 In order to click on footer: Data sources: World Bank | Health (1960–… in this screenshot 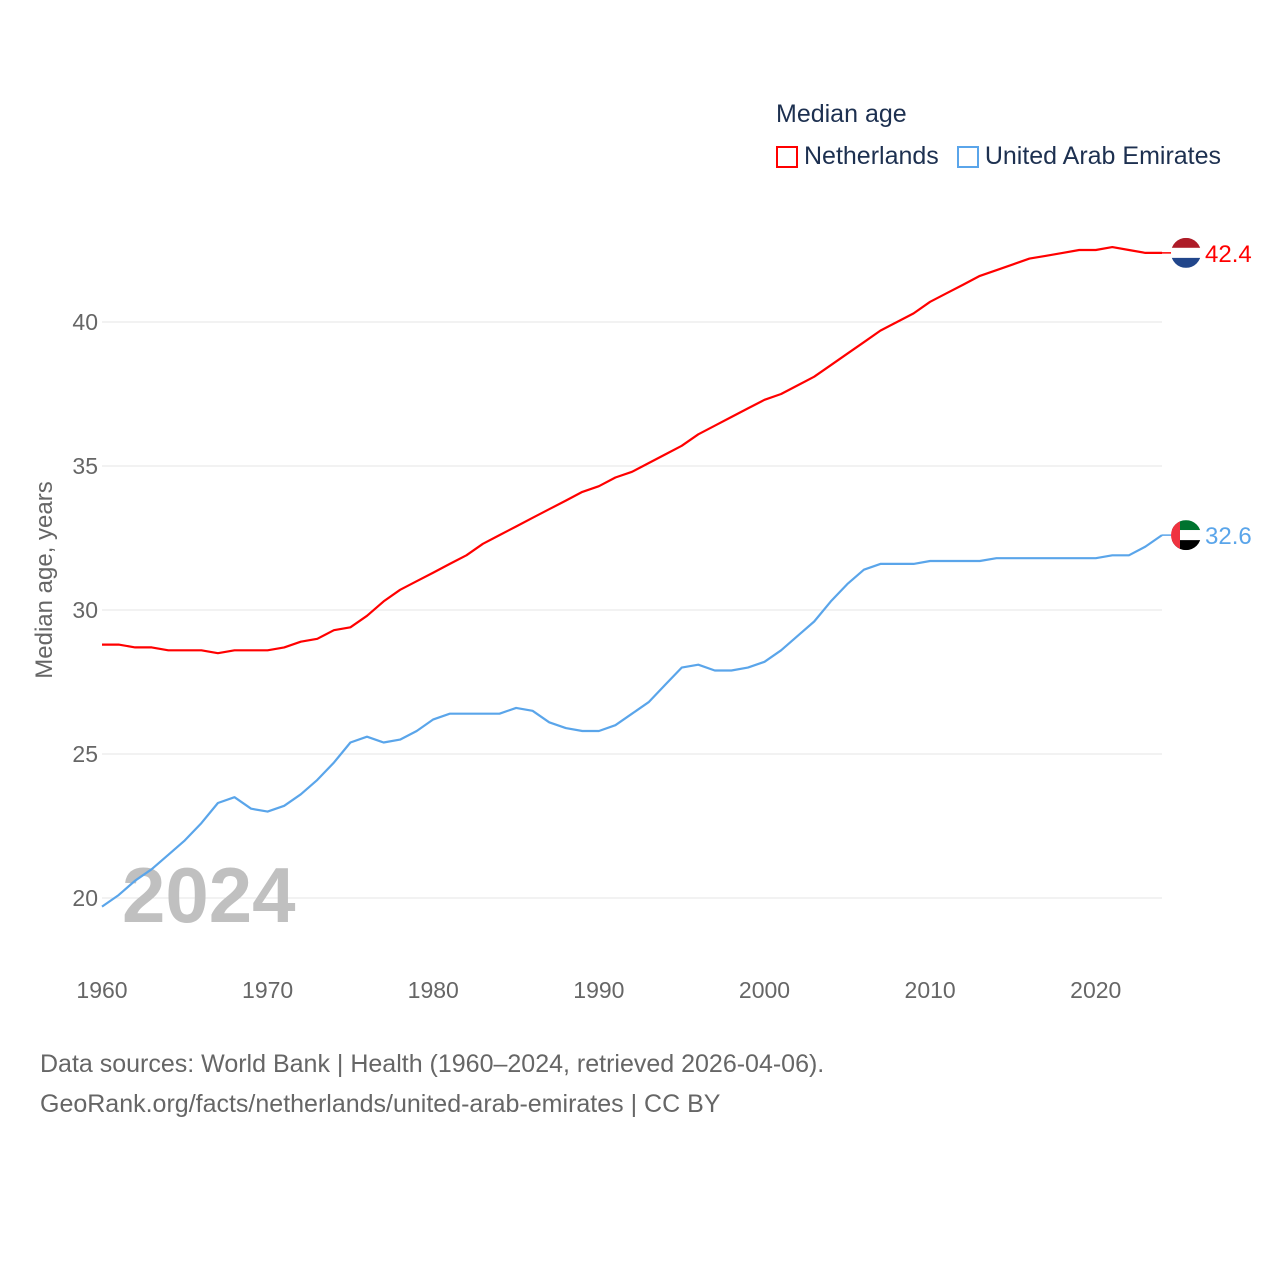, I will do `click(432, 1084)`.